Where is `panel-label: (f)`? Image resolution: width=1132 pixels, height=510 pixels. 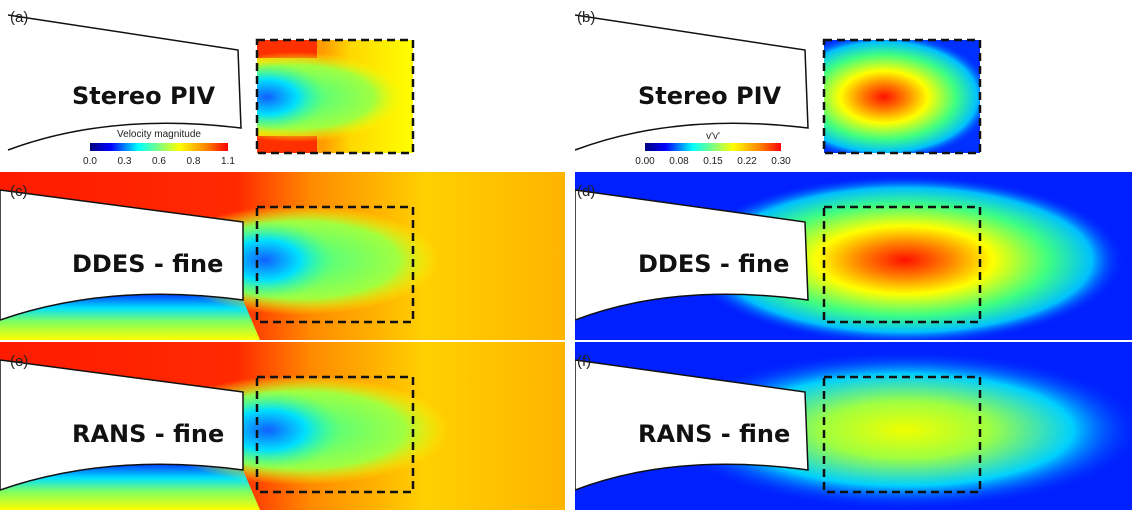
panel-label: (f) is located at coordinates (584, 361).